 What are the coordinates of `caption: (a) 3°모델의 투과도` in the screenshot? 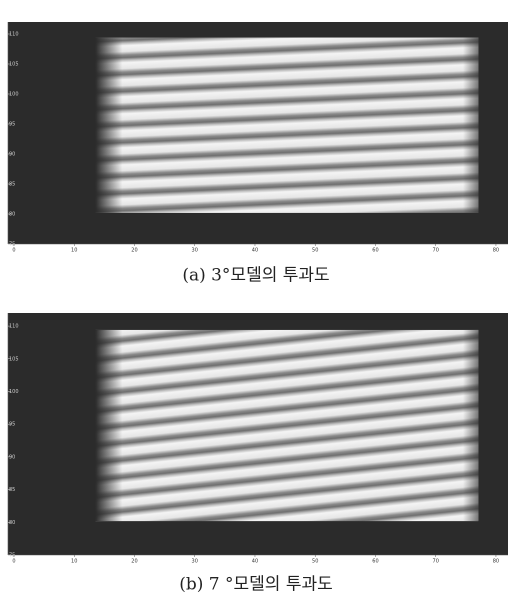 It's located at (255, 276).